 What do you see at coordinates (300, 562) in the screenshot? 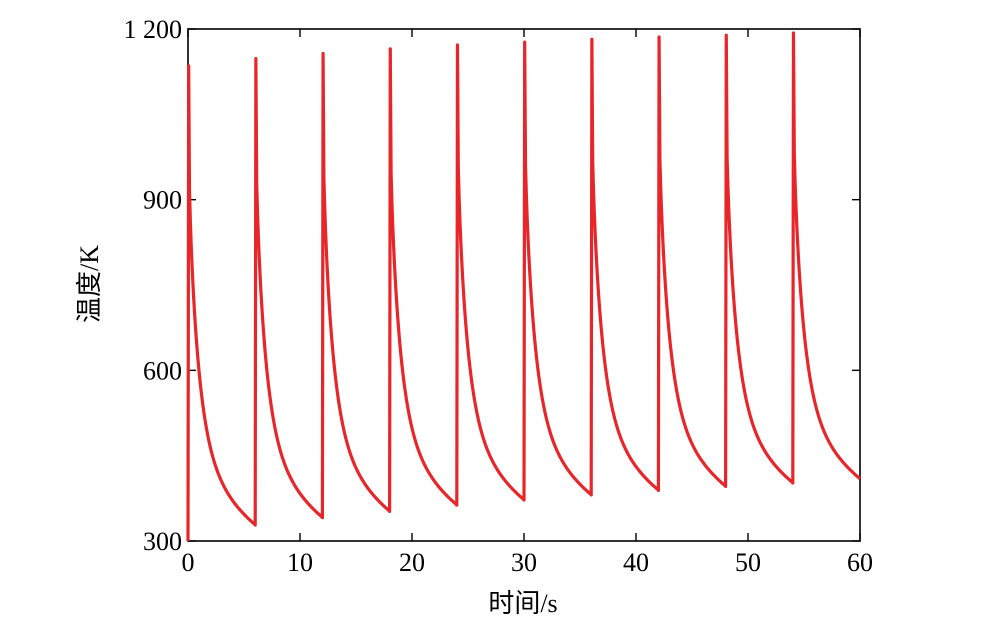
I see `x-tick-label: 10` at bounding box center [300, 562].